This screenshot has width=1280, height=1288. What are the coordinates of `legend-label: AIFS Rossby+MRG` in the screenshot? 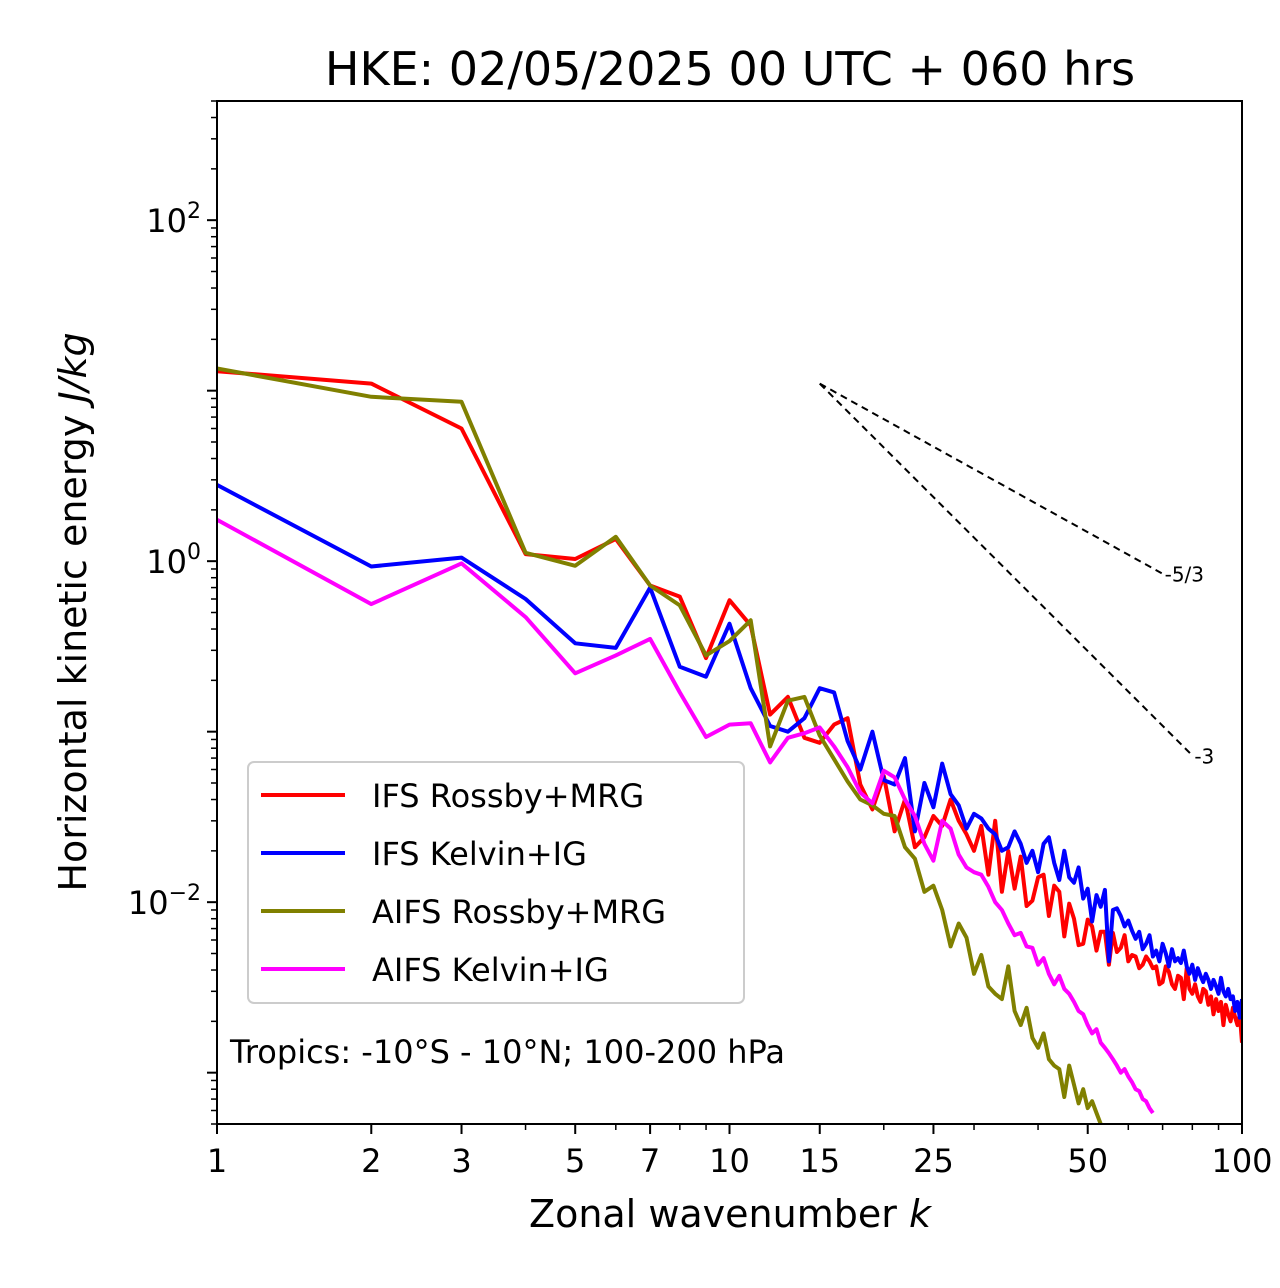 It's located at (519, 912).